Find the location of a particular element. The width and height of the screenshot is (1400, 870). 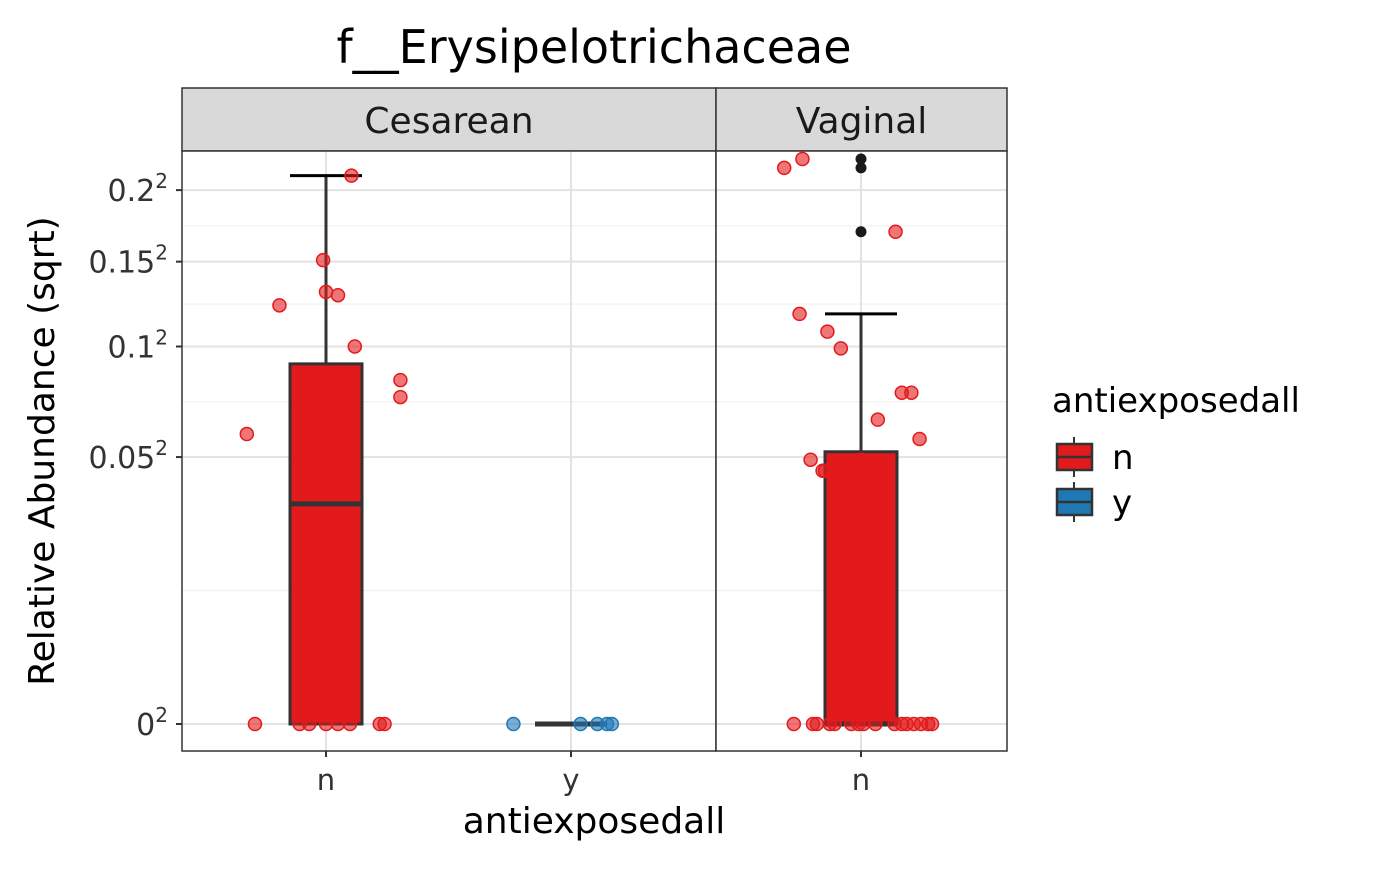

x-axis-label: antiexposedall is located at coordinates (594, 821).